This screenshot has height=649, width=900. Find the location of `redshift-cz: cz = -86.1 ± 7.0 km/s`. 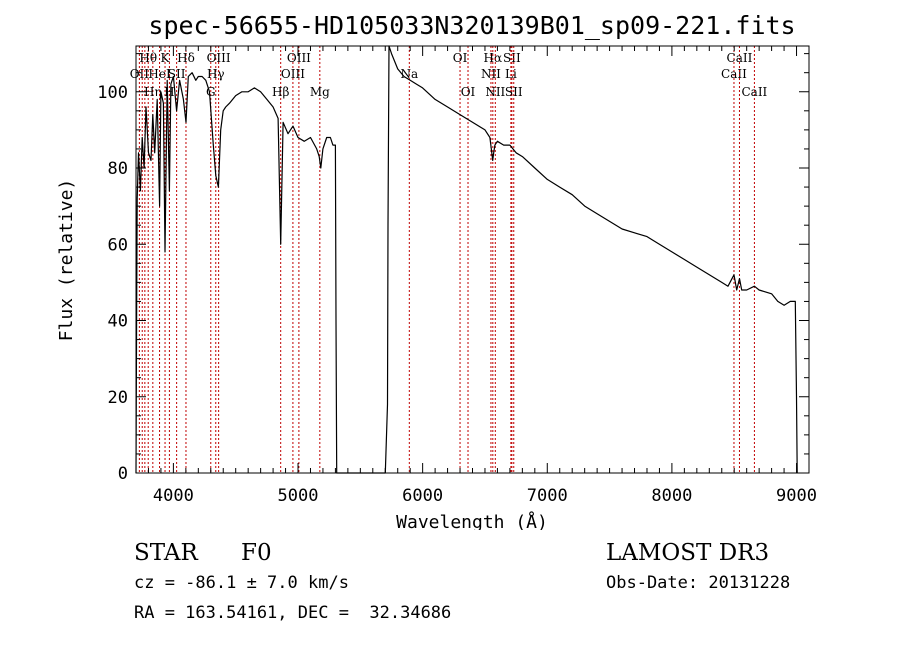

redshift-cz: cz = -86.1 ± 7.0 km/s is located at coordinates (241, 583).